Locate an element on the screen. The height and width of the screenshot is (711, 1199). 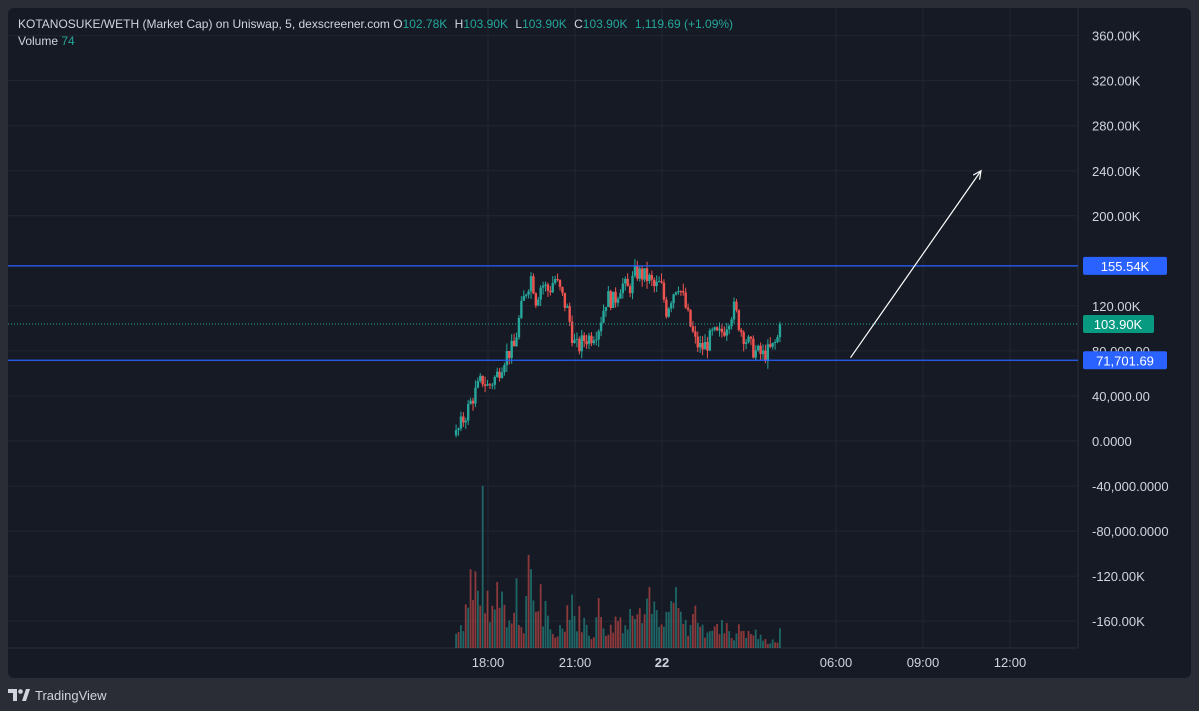
tradingview-brand: TradingView is located at coordinates (71, 695).